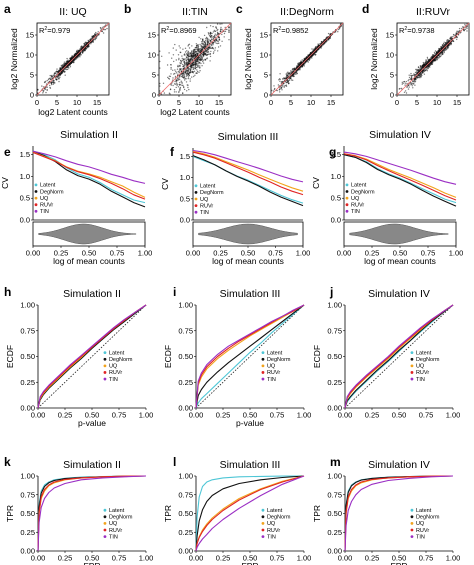 The image size is (474, 565). I want to click on y-tick-label: 0.00, so click(334, 551).